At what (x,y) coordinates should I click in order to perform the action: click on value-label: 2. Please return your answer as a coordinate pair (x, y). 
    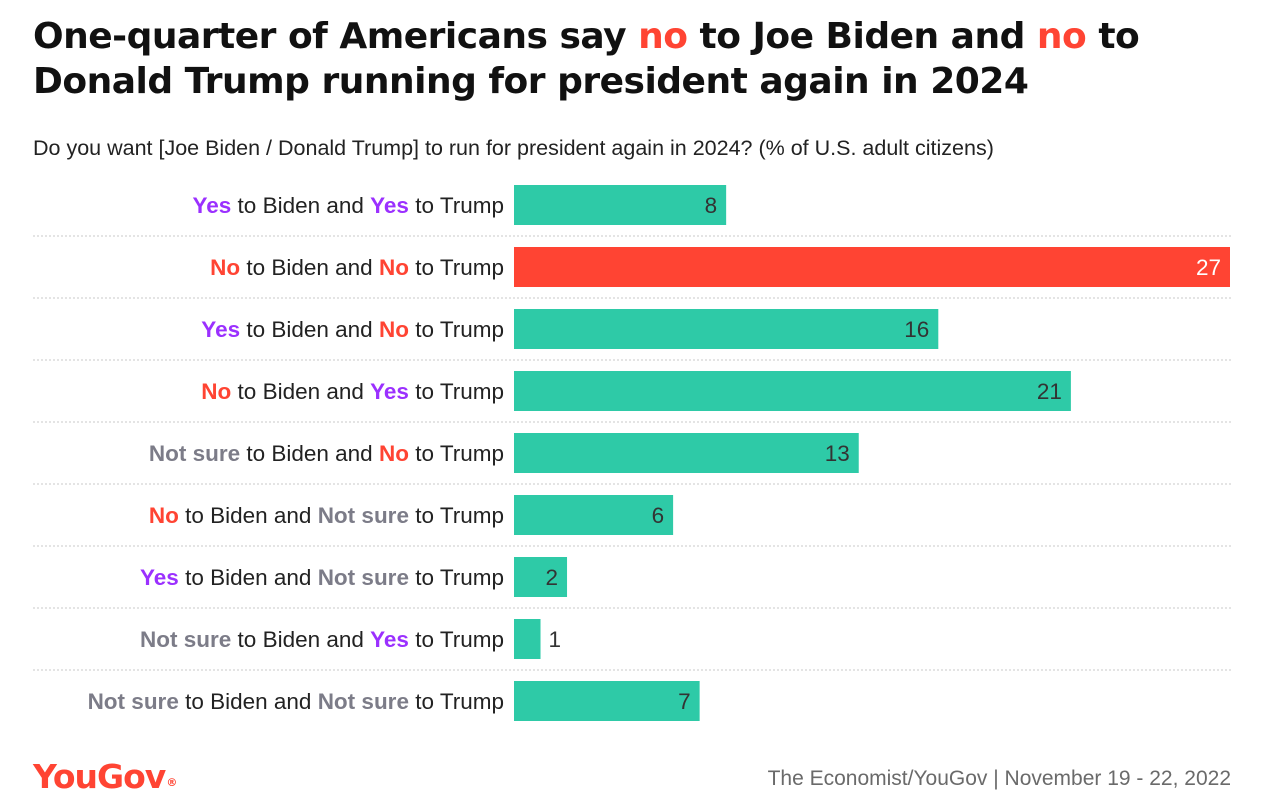
    Looking at the image, I should click on (552, 577).